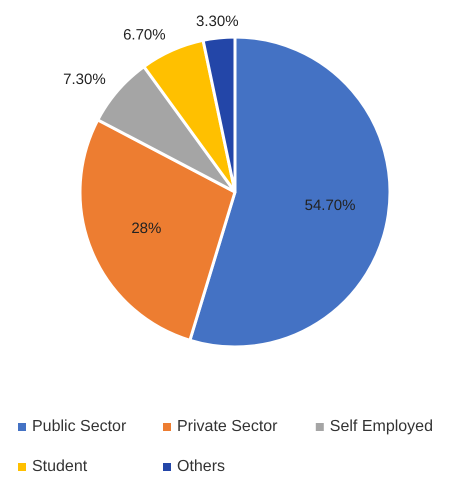 This screenshot has height=481, width=470. Describe the element at coordinates (330, 205) in the screenshot. I see `data-label: 54.70%` at that location.